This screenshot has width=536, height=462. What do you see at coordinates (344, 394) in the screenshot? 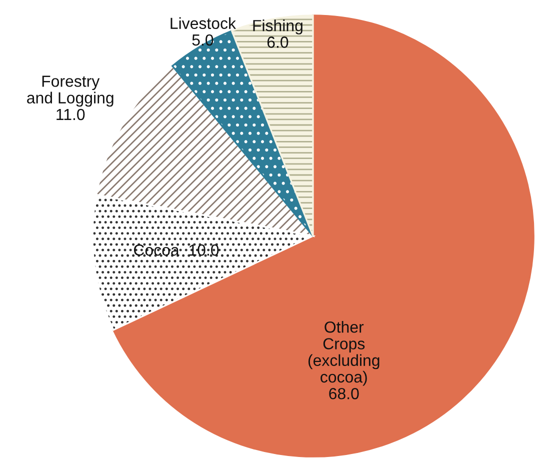
I see `data-label: 68.0` at bounding box center [344, 394].